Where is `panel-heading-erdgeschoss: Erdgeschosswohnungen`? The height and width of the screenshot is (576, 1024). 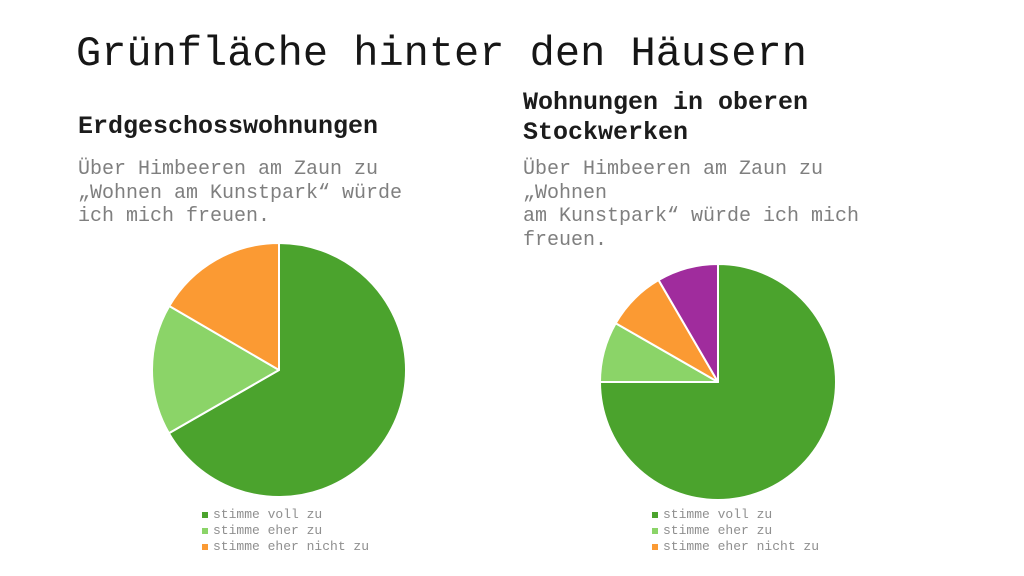 panel-heading-erdgeschoss: Erdgeschosswohnungen is located at coordinates (228, 126).